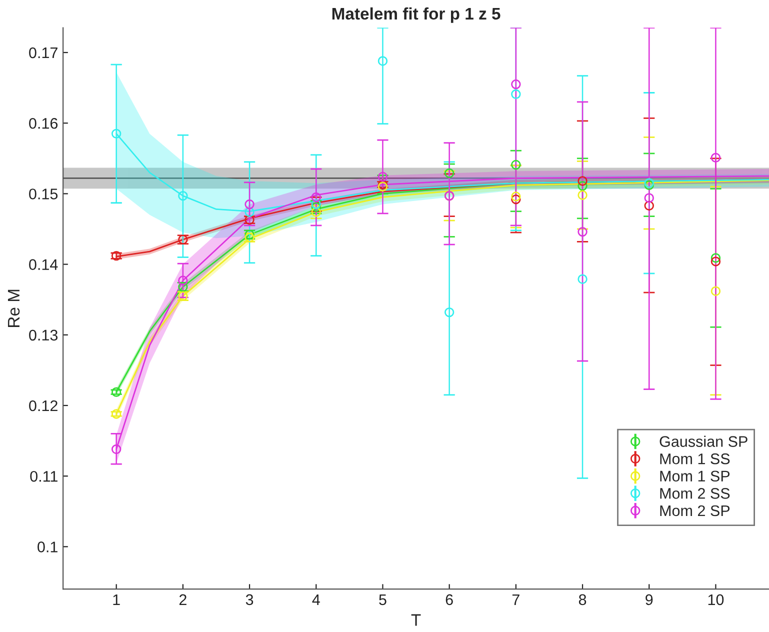 This screenshot has width=769, height=632. What do you see at coordinates (14, 308) in the screenshot?
I see `y-axis-title: Re M` at bounding box center [14, 308].